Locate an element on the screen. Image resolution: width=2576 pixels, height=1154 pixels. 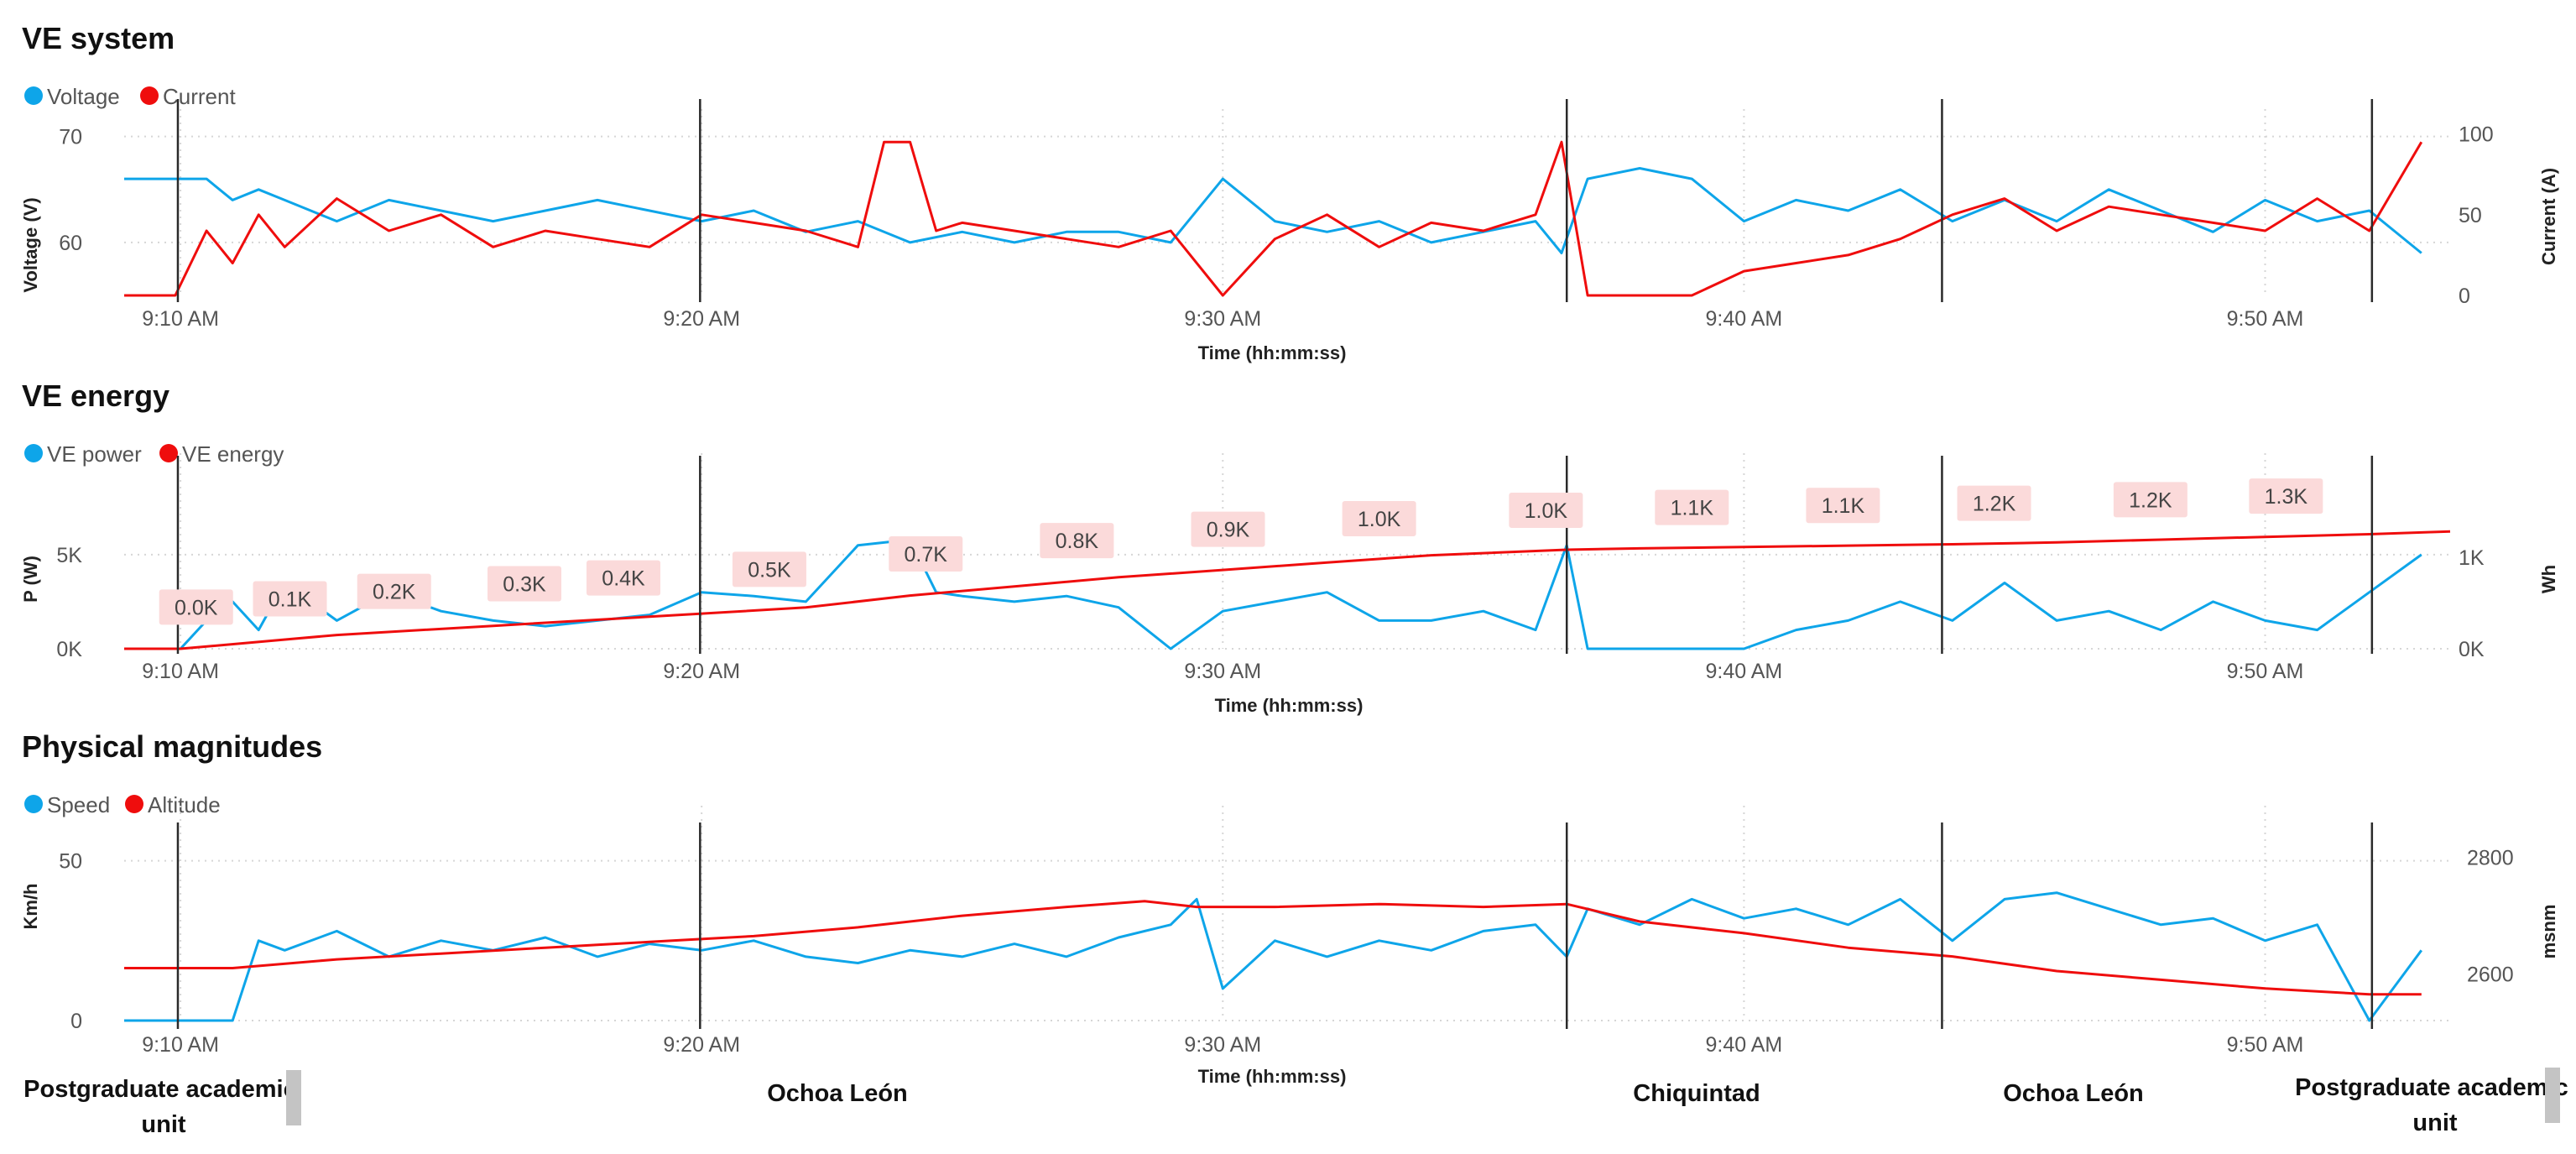
data-label: 0.3K is located at coordinates (524, 585).